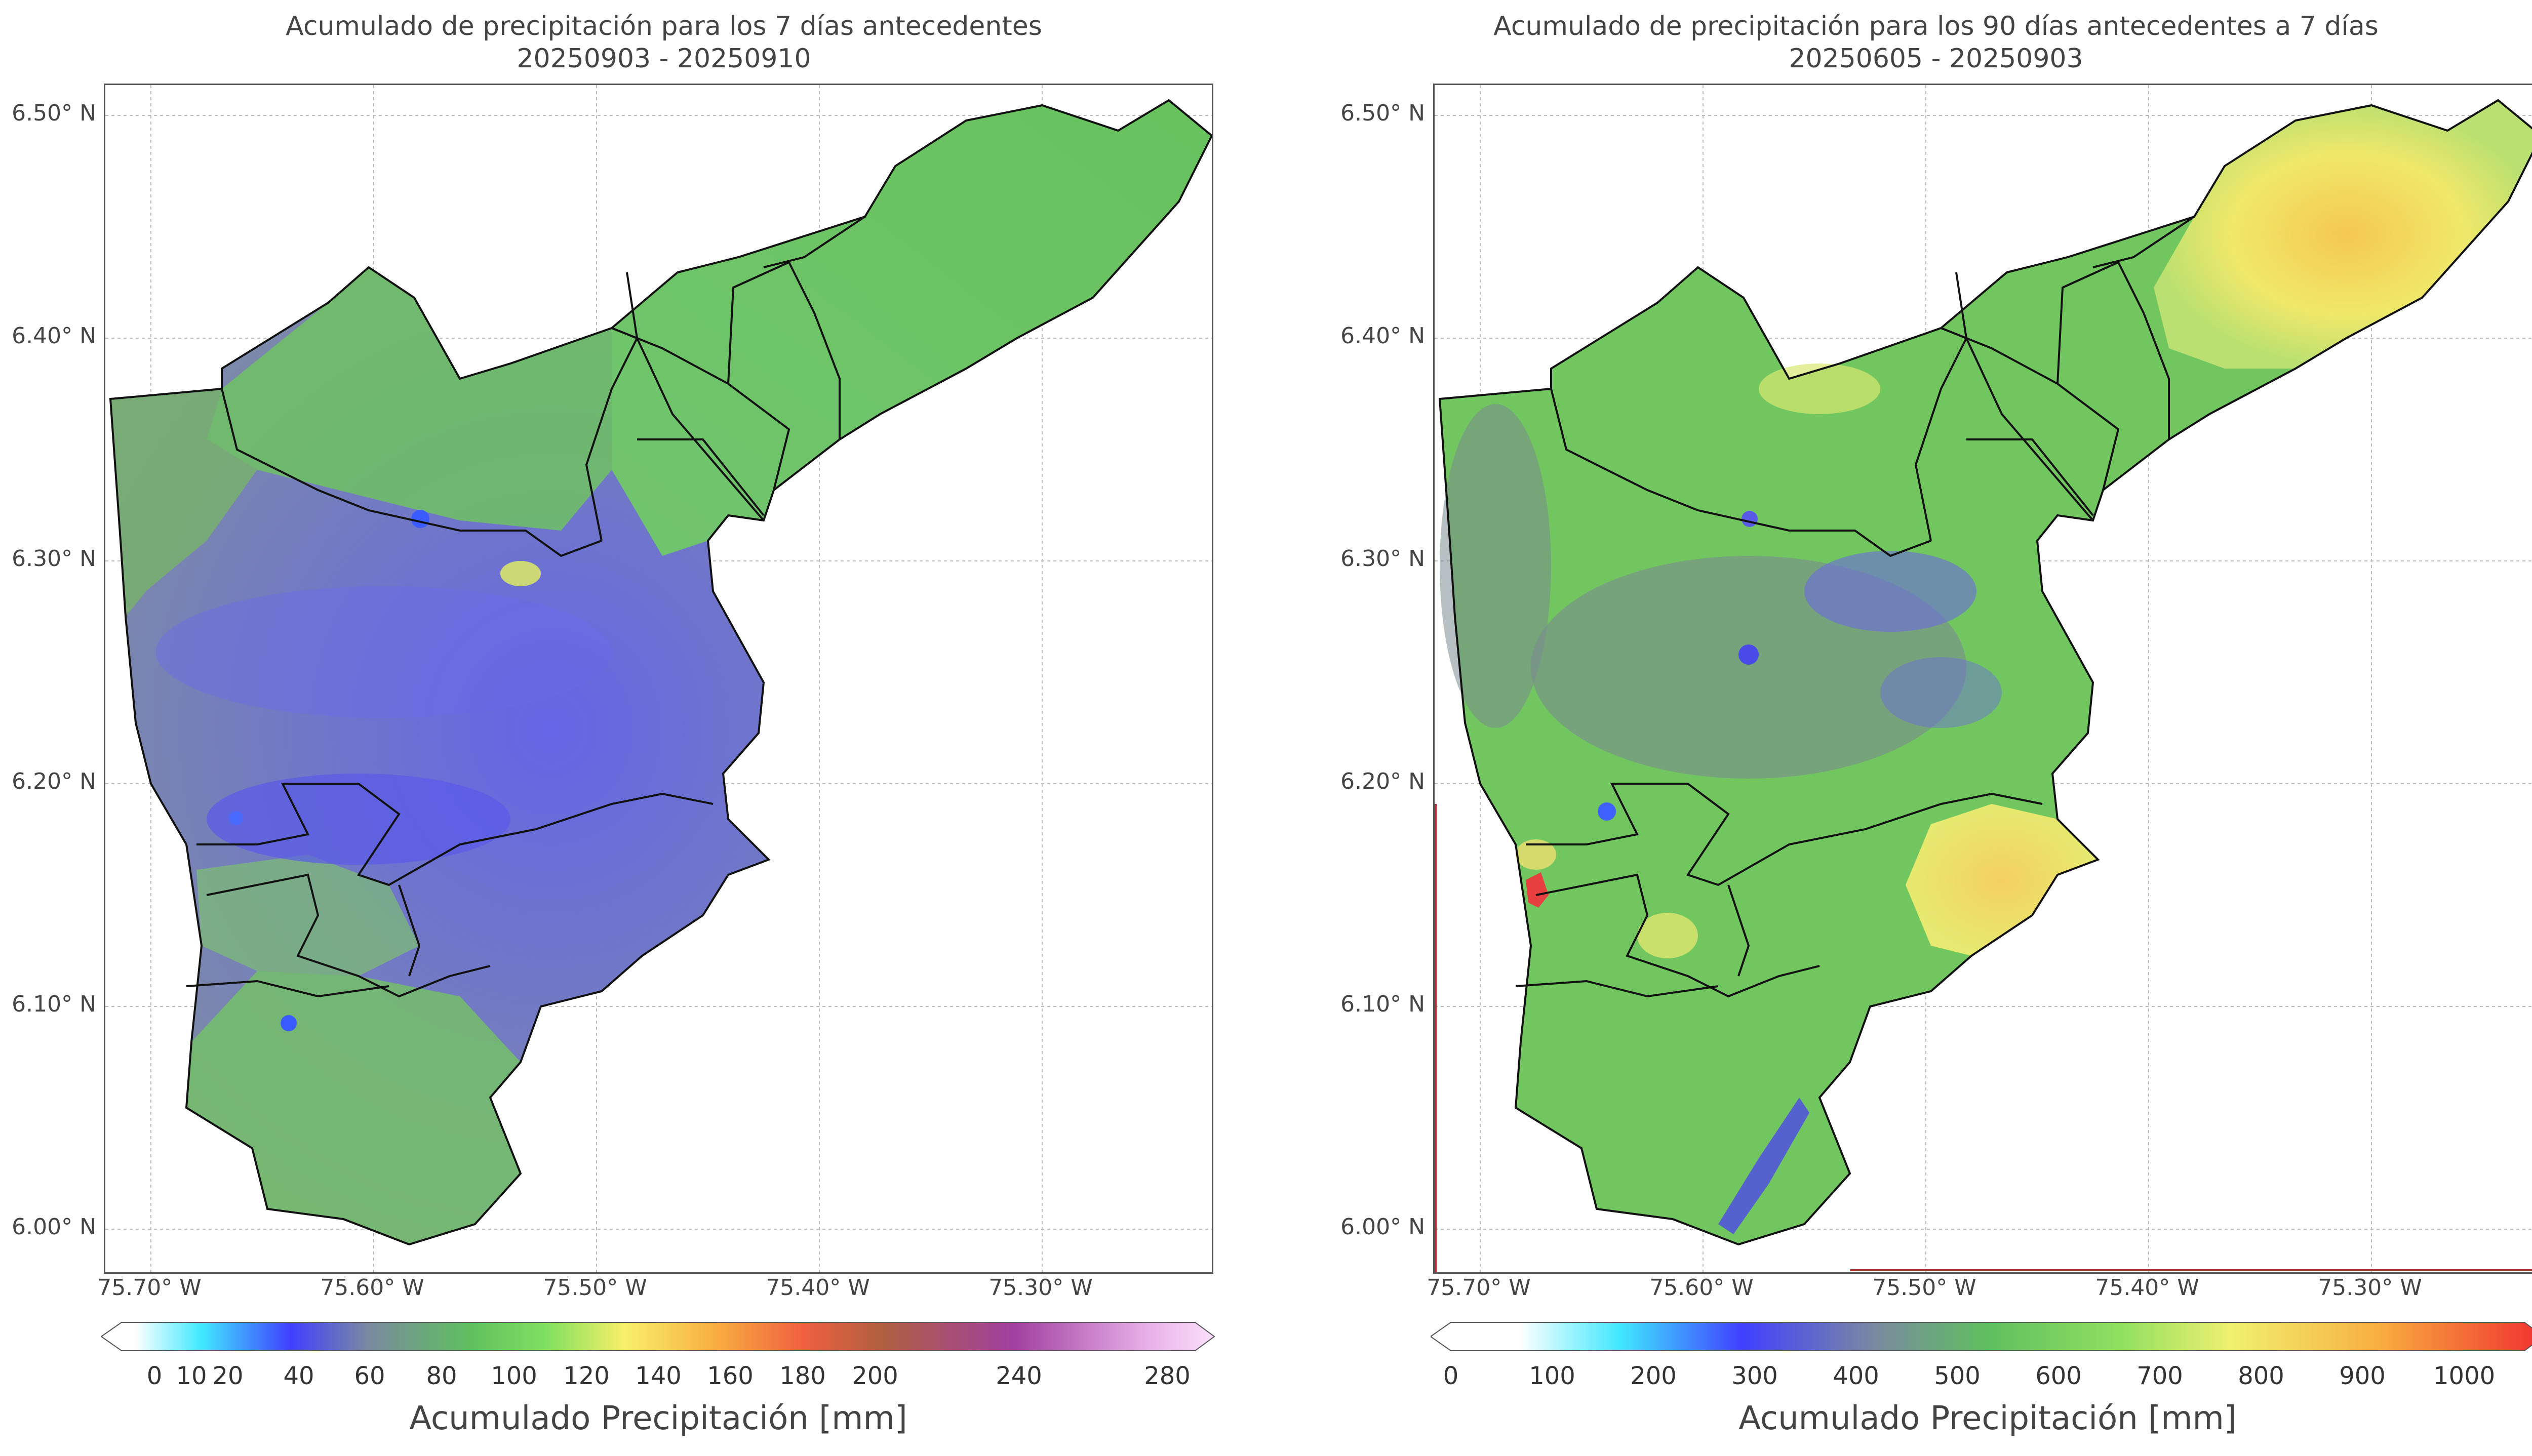 This screenshot has height=1456, width=2532. Describe the element at coordinates (1936, 59) in the screenshot. I see `right-title-line2: 20250605 - 20250903` at that location.